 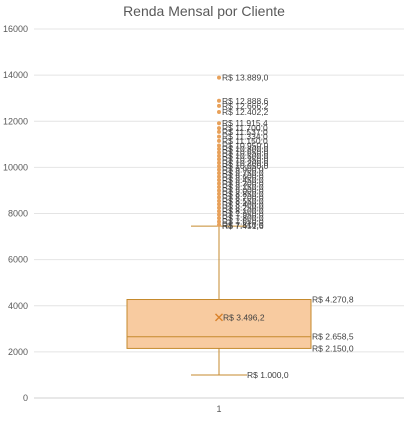 I want to click on upper-whisker-label: R$ 7.451,6, so click(x=243, y=226).